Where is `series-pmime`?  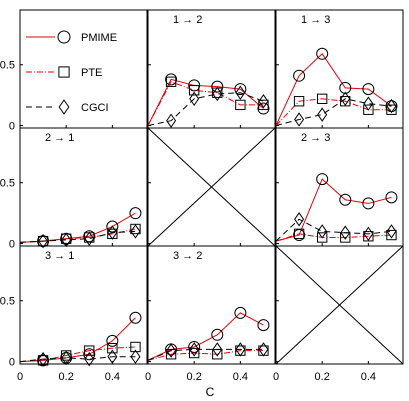 series-pmime is located at coordinates (336, 207).